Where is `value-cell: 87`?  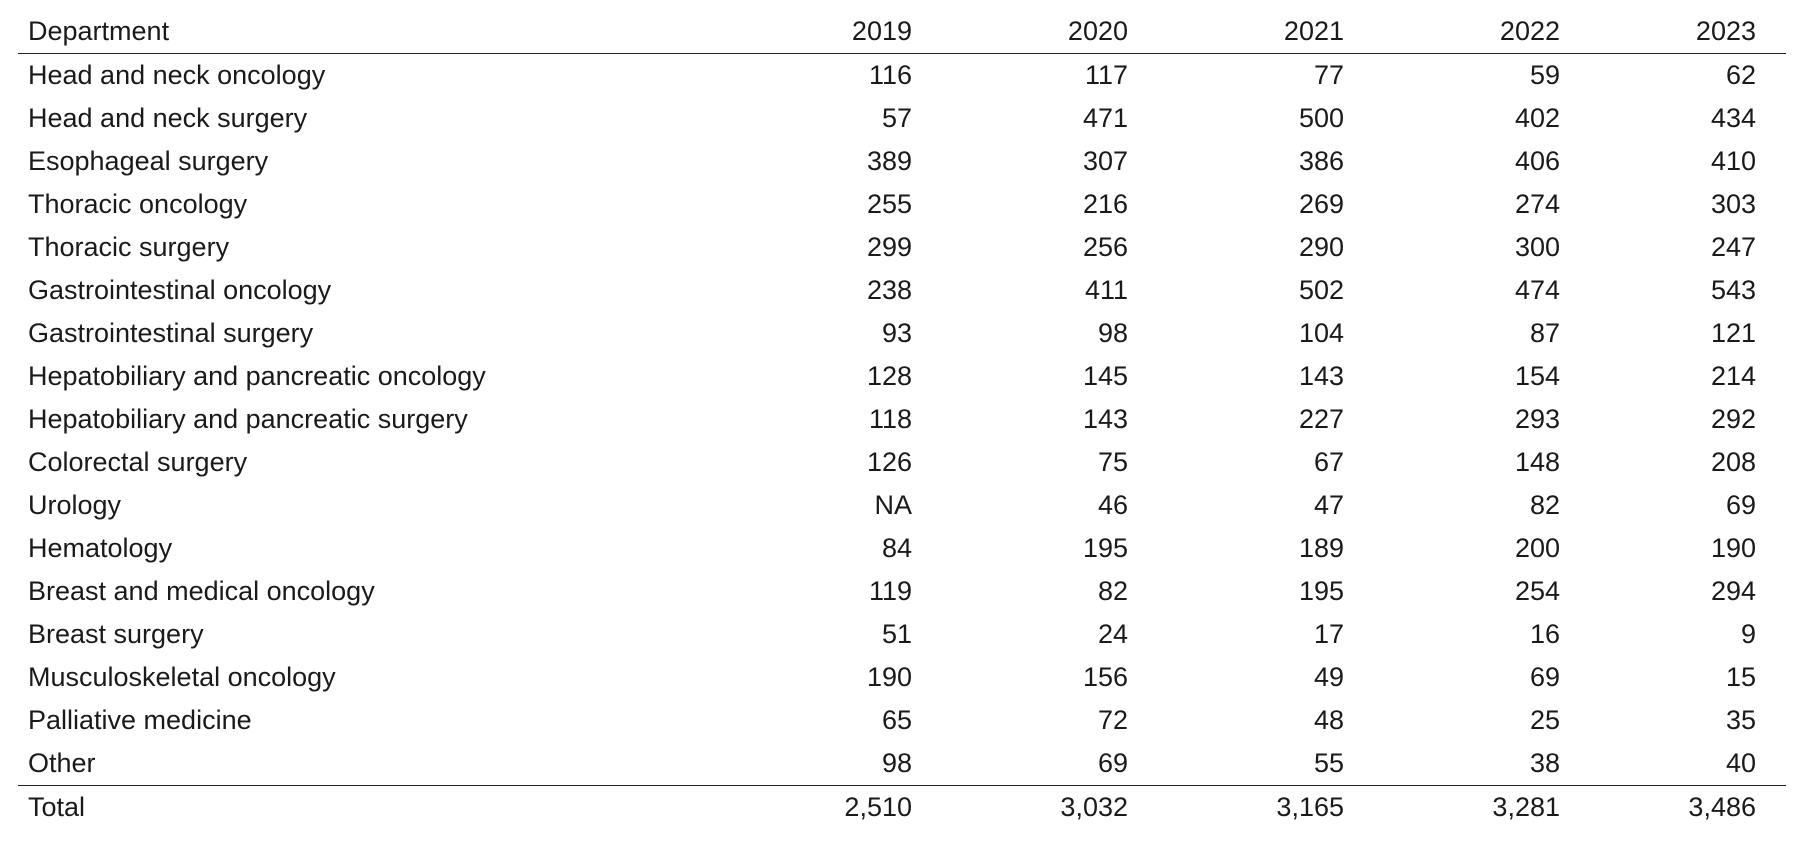 value-cell: 87 is located at coordinates (1544, 333).